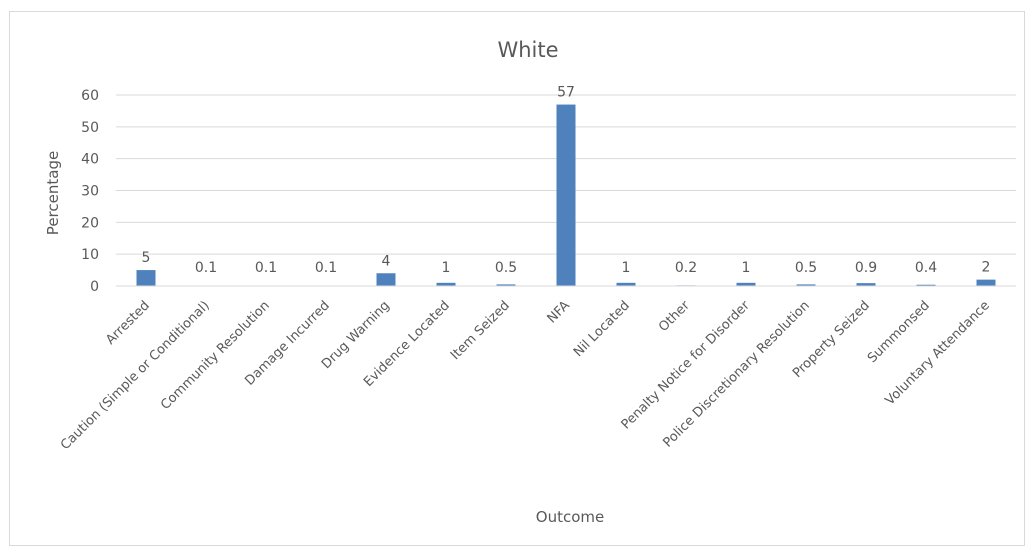 The height and width of the screenshot is (548, 1032). Describe the element at coordinates (527, 50) in the screenshot. I see `chart-title: White` at that location.